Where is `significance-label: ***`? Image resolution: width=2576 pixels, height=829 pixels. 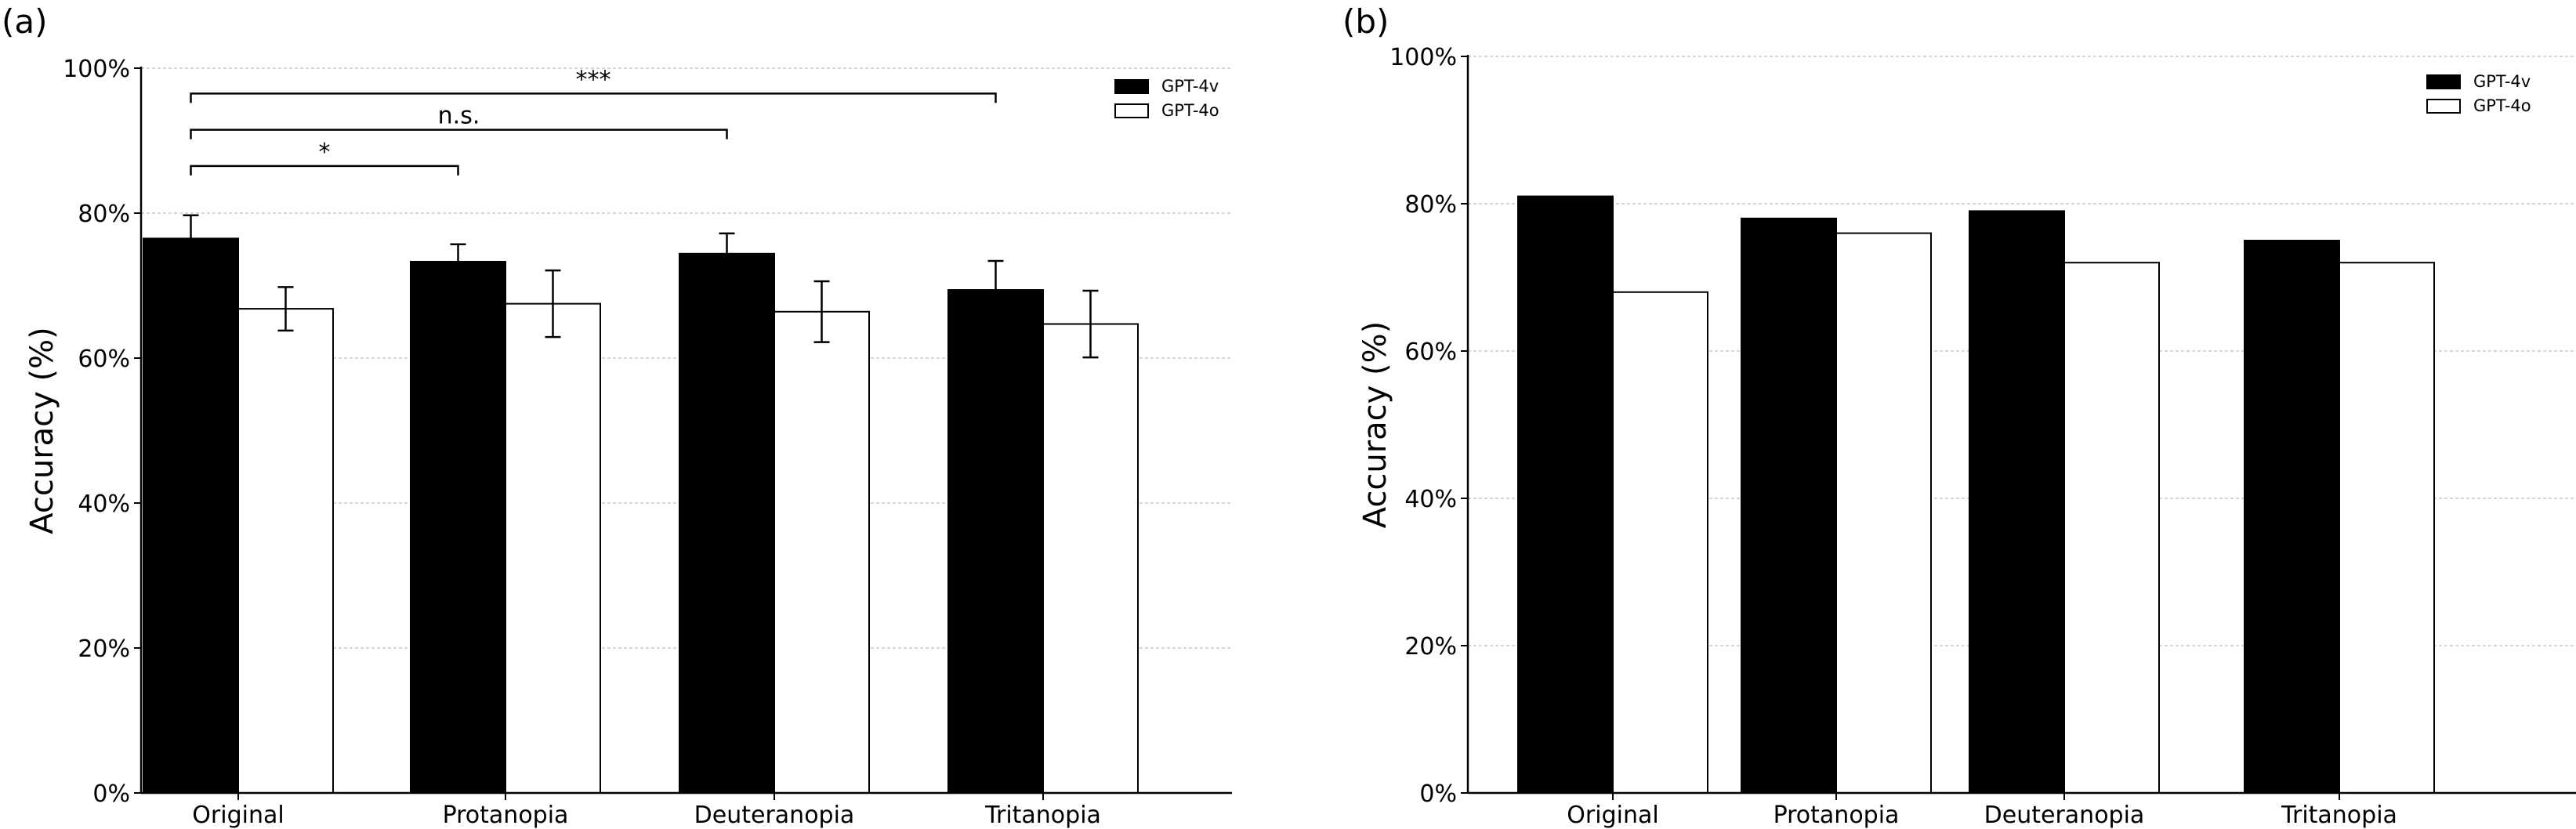 significance-label: *** is located at coordinates (593, 79).